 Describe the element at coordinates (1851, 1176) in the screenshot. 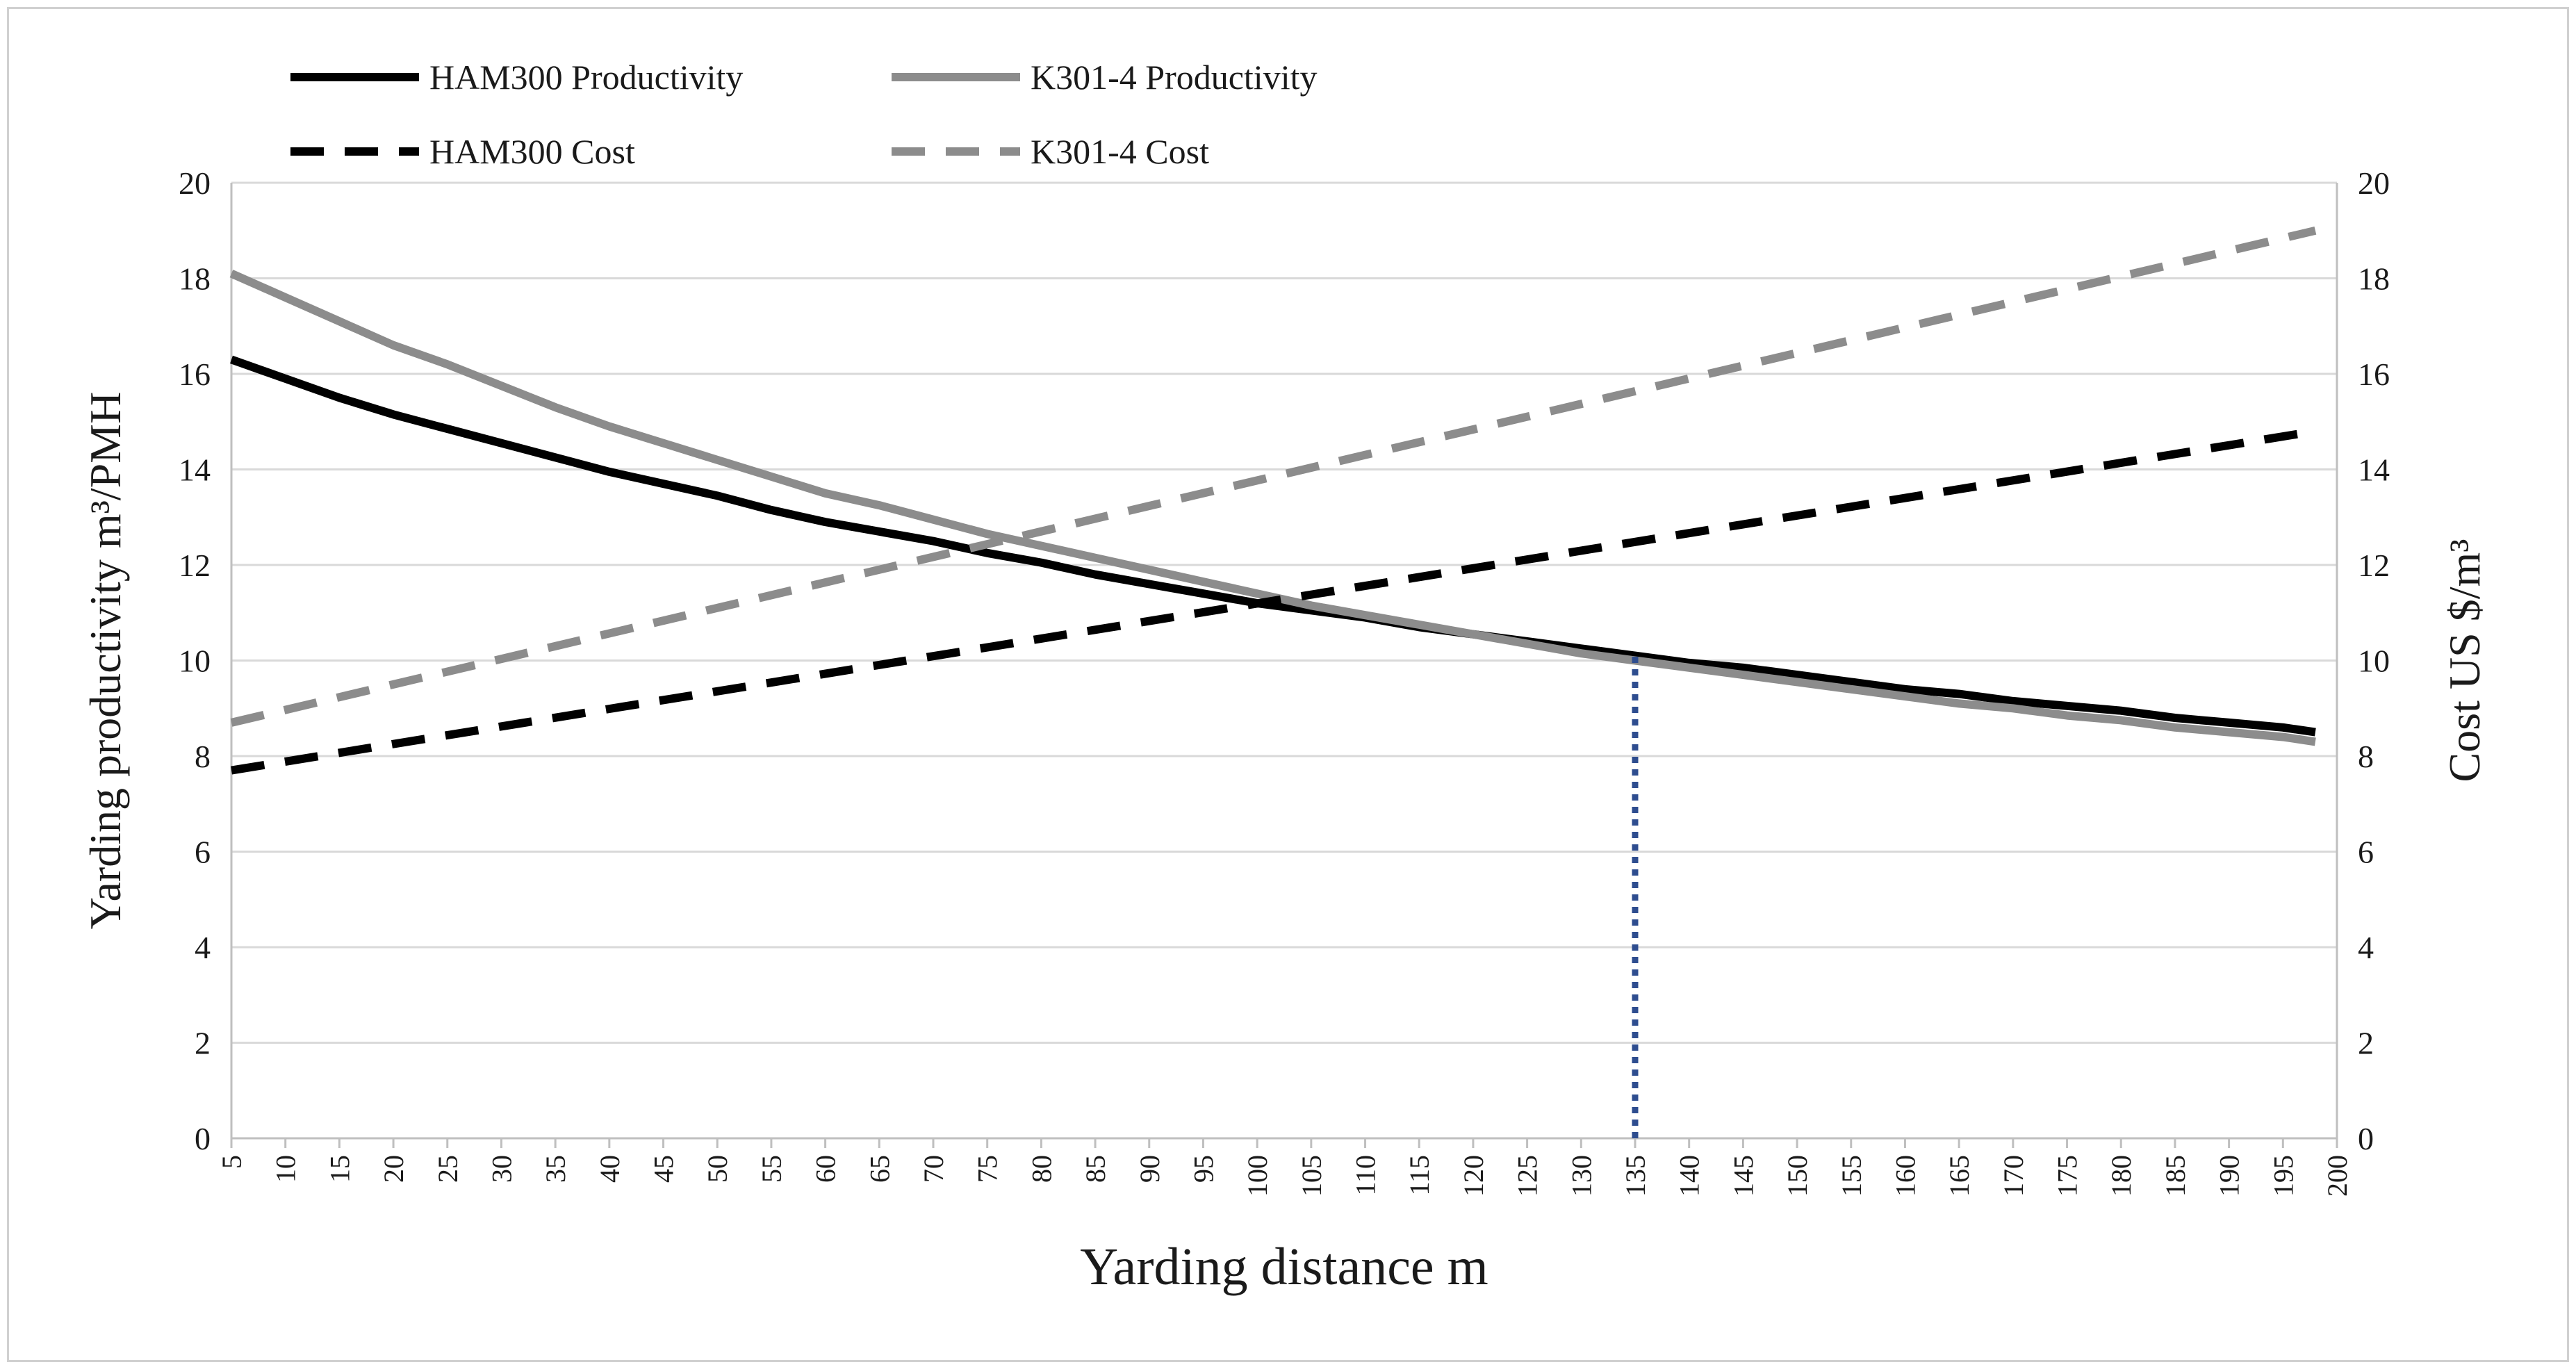

I see `x-tick-label: 155` at that location.